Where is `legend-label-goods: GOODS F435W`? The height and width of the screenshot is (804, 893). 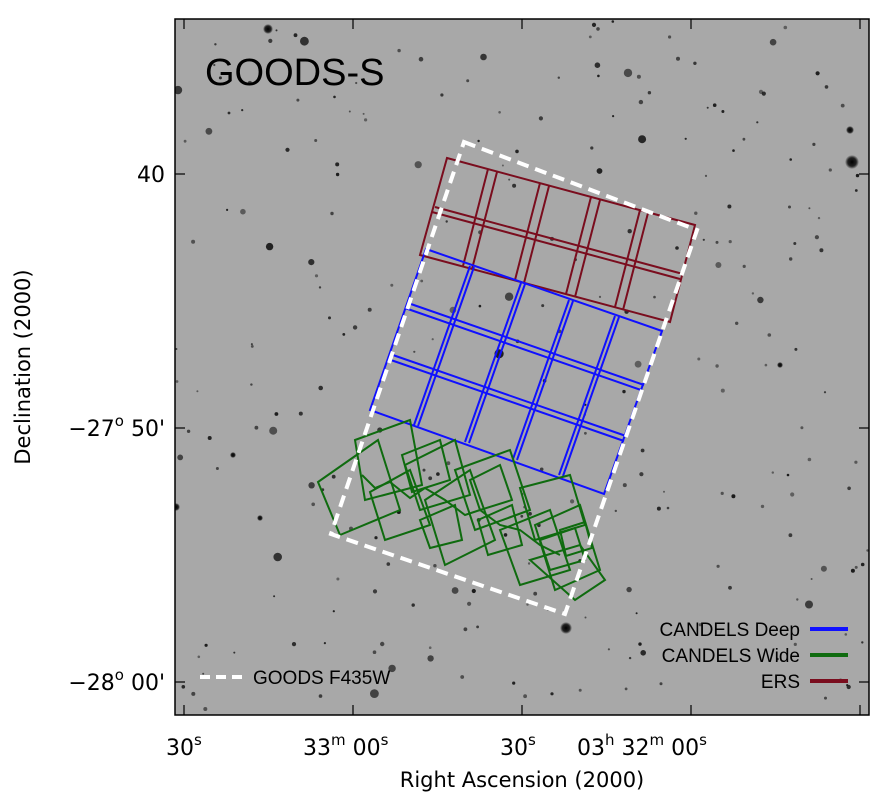 legend-label-goods: GOODS F435W is located at coordinates (321, 678).